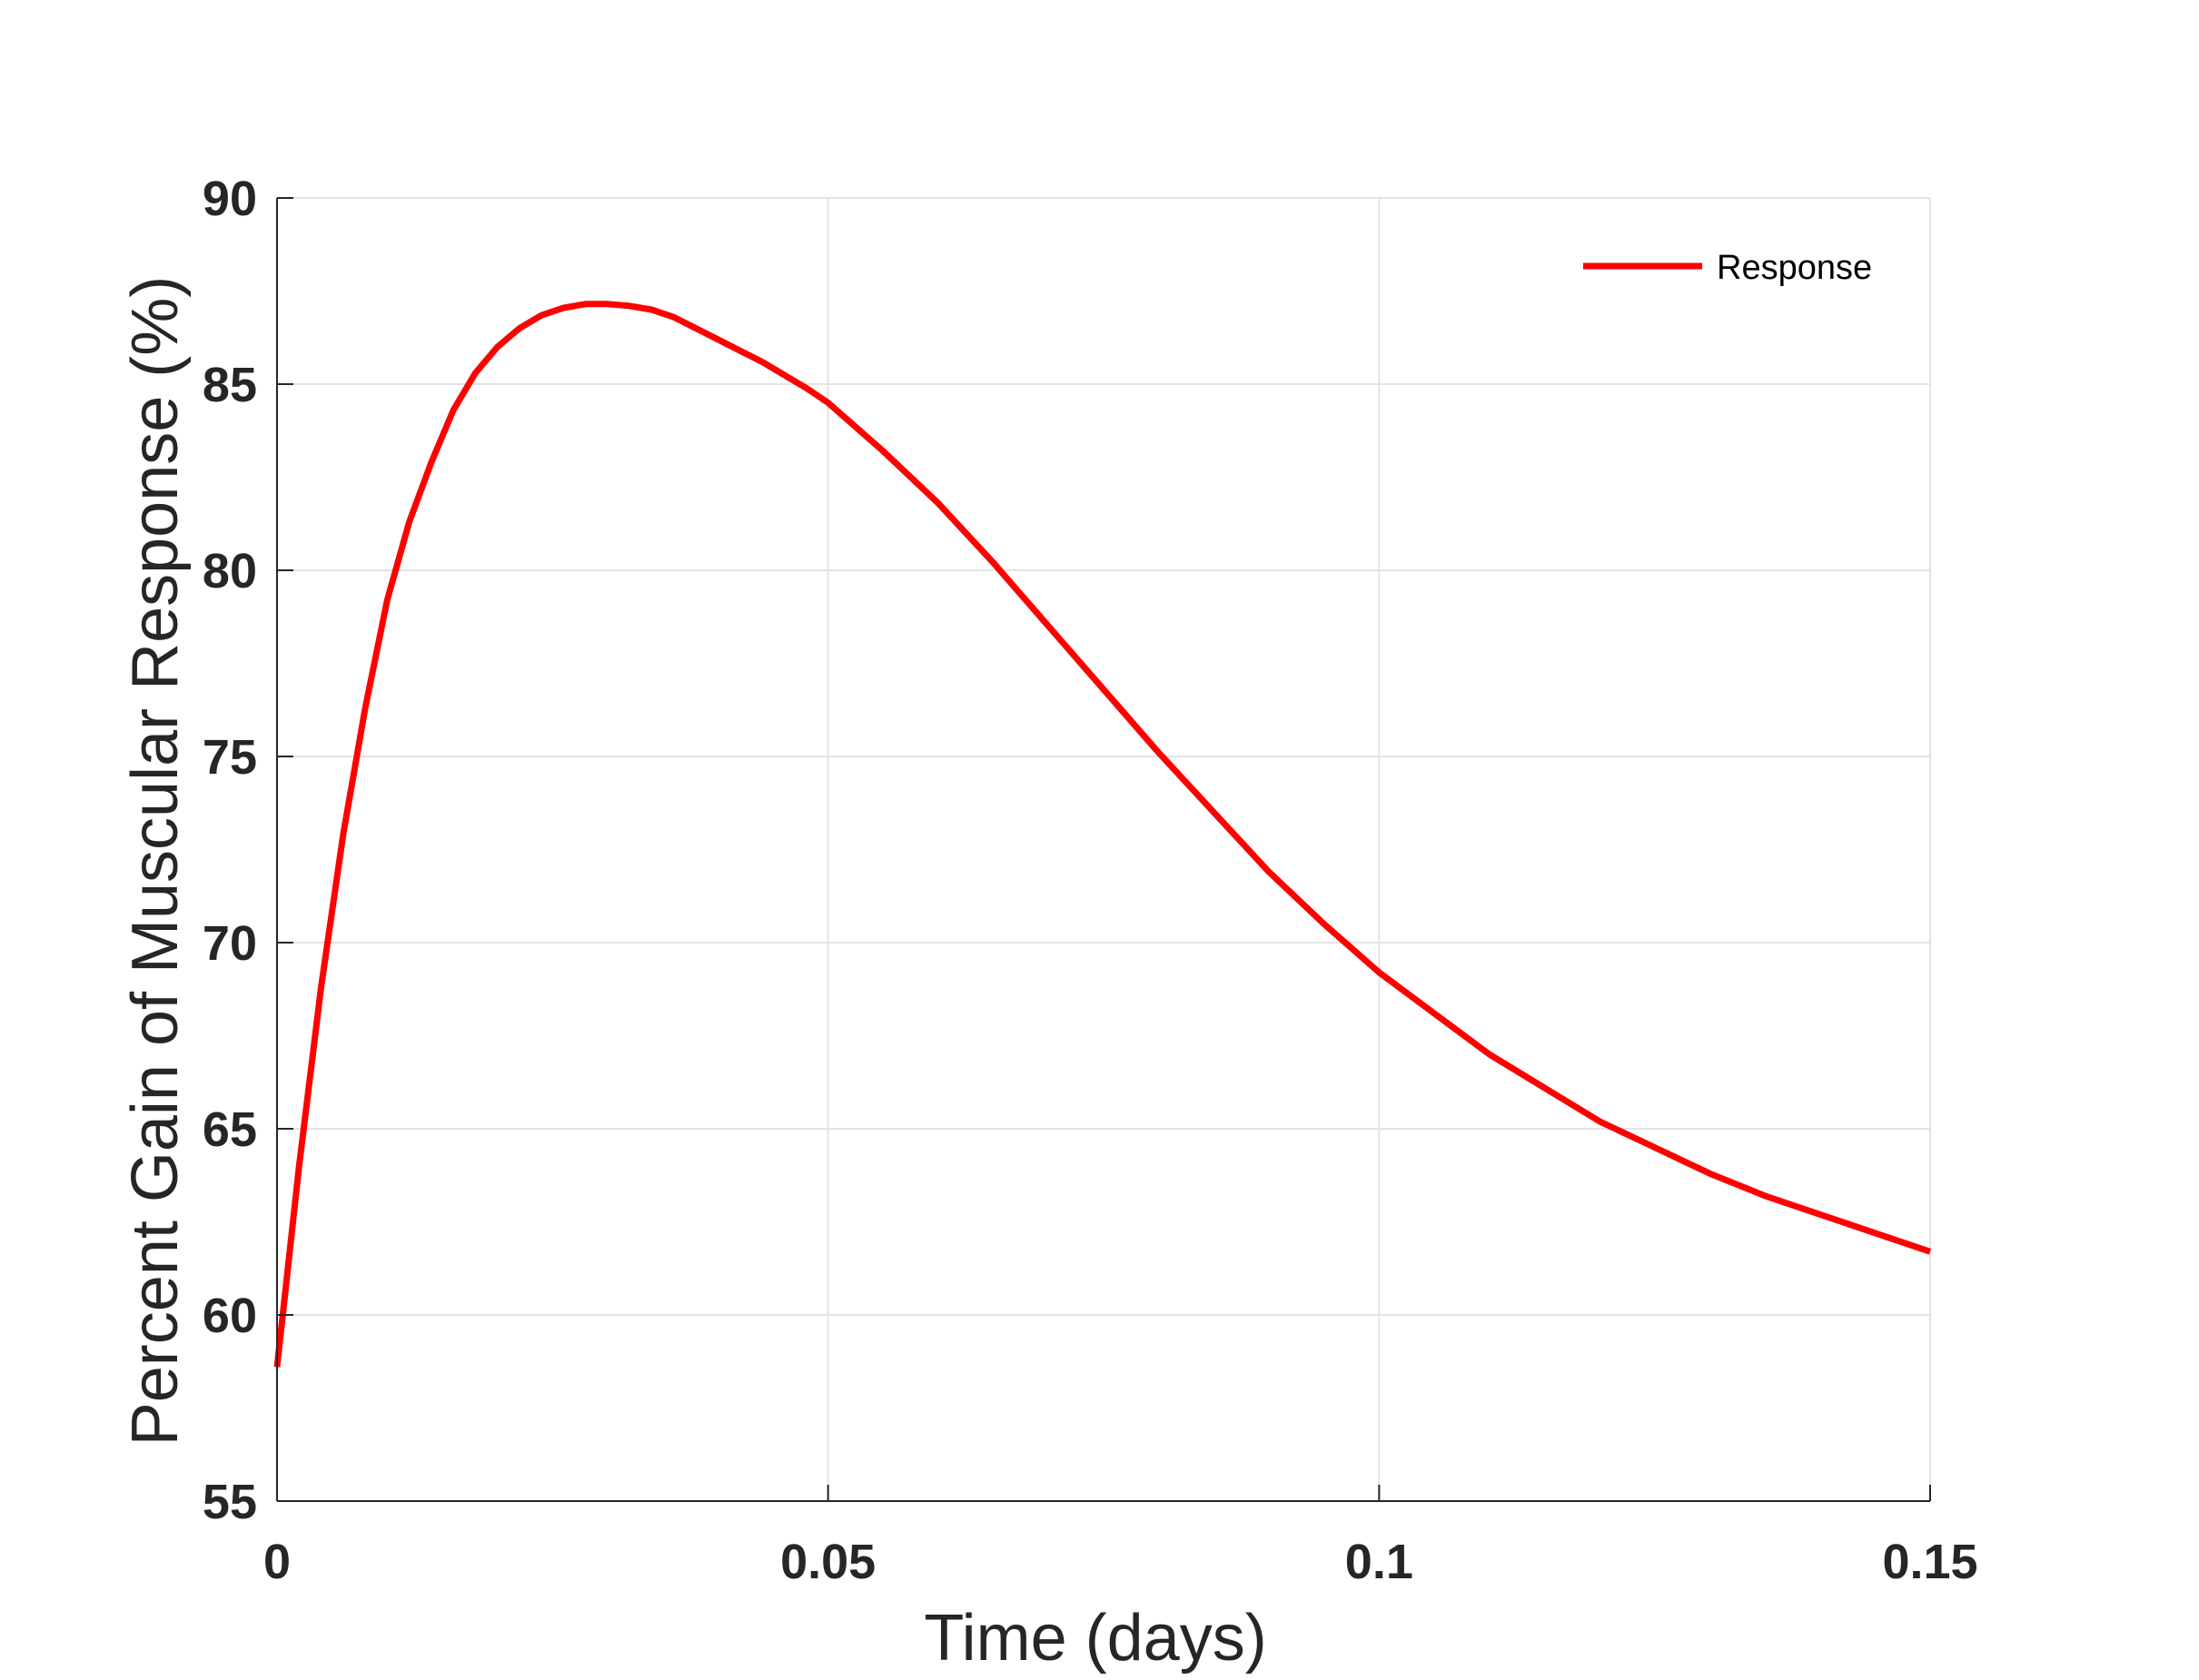  I want to click on y-tick-label: 60, so click(230, 1316).